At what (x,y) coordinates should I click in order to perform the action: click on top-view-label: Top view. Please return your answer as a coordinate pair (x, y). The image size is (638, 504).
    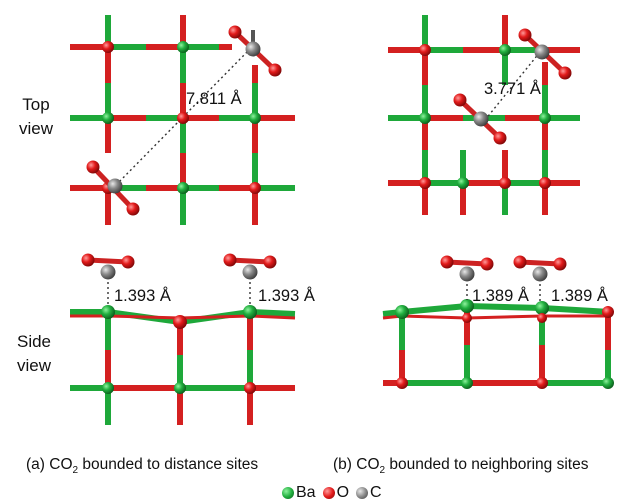
    Looking at the image, I should click on (36, 117).